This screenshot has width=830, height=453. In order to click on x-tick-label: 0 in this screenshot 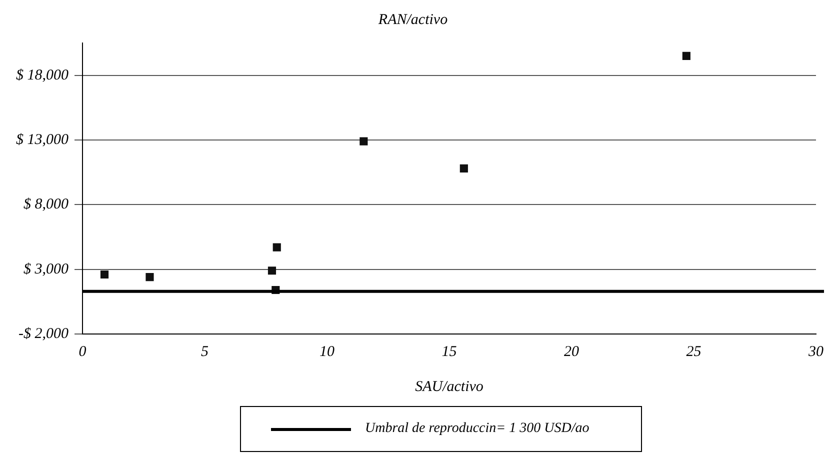, I will do `click(82, 352)`.